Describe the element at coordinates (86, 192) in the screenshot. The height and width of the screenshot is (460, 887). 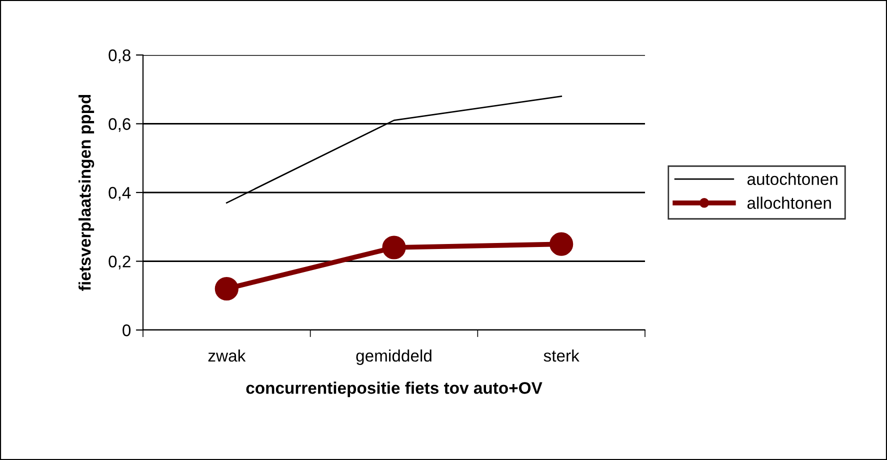
I see `y-axis-title: fietsverplaatsingen pppd` at that location.